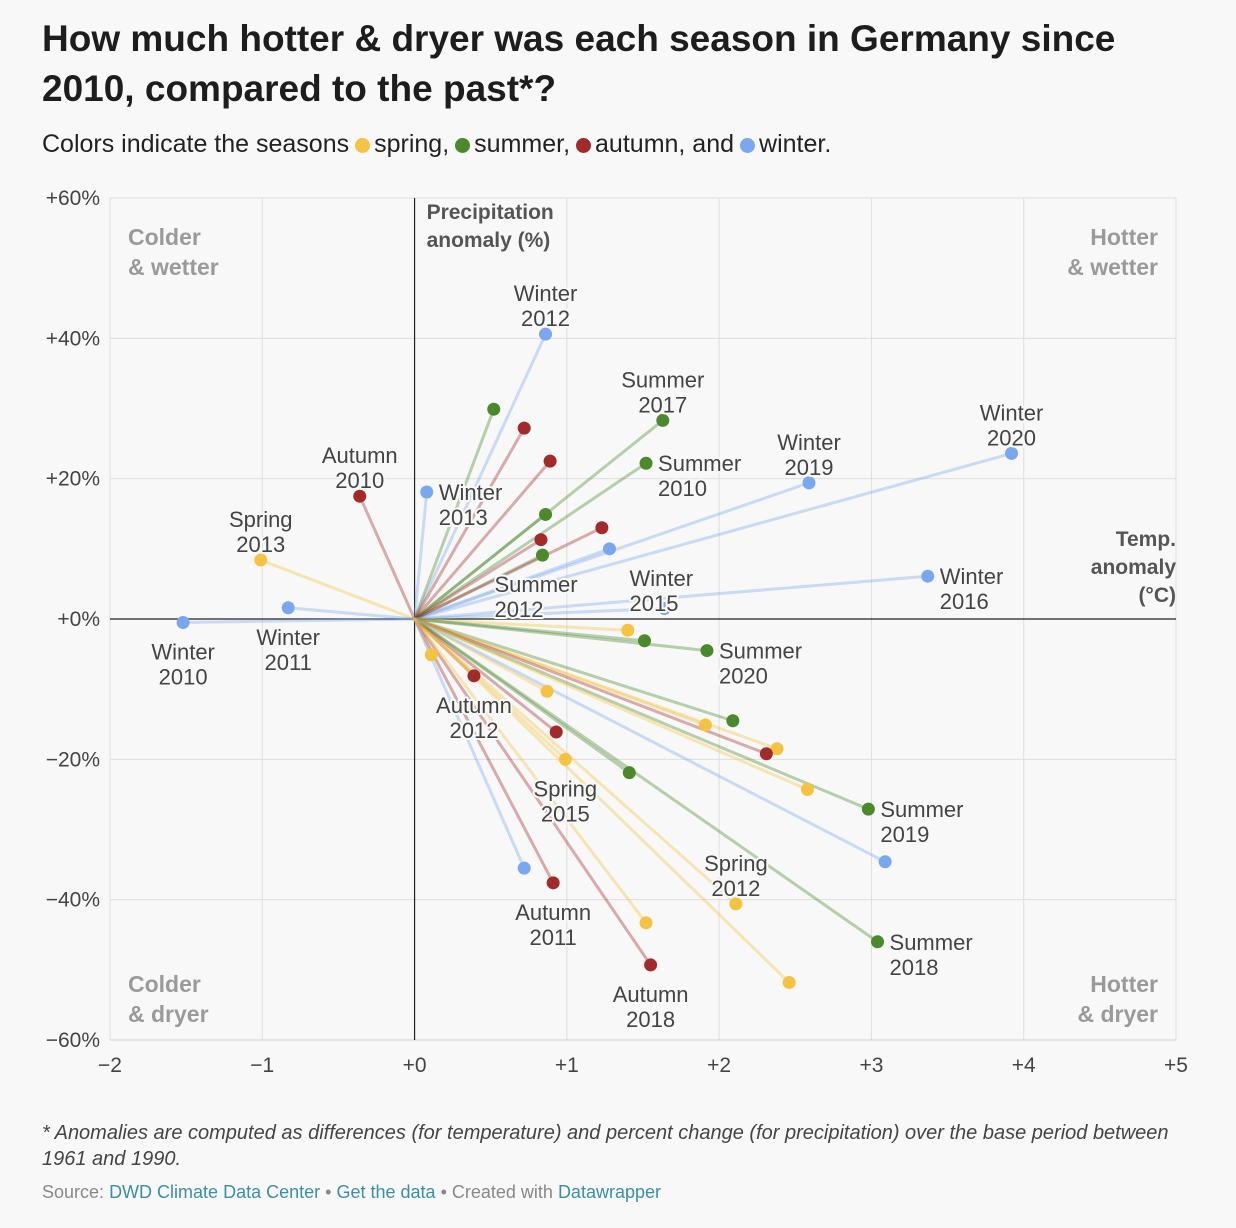  I want to click on summer-legend-dot, so click(463, 145).